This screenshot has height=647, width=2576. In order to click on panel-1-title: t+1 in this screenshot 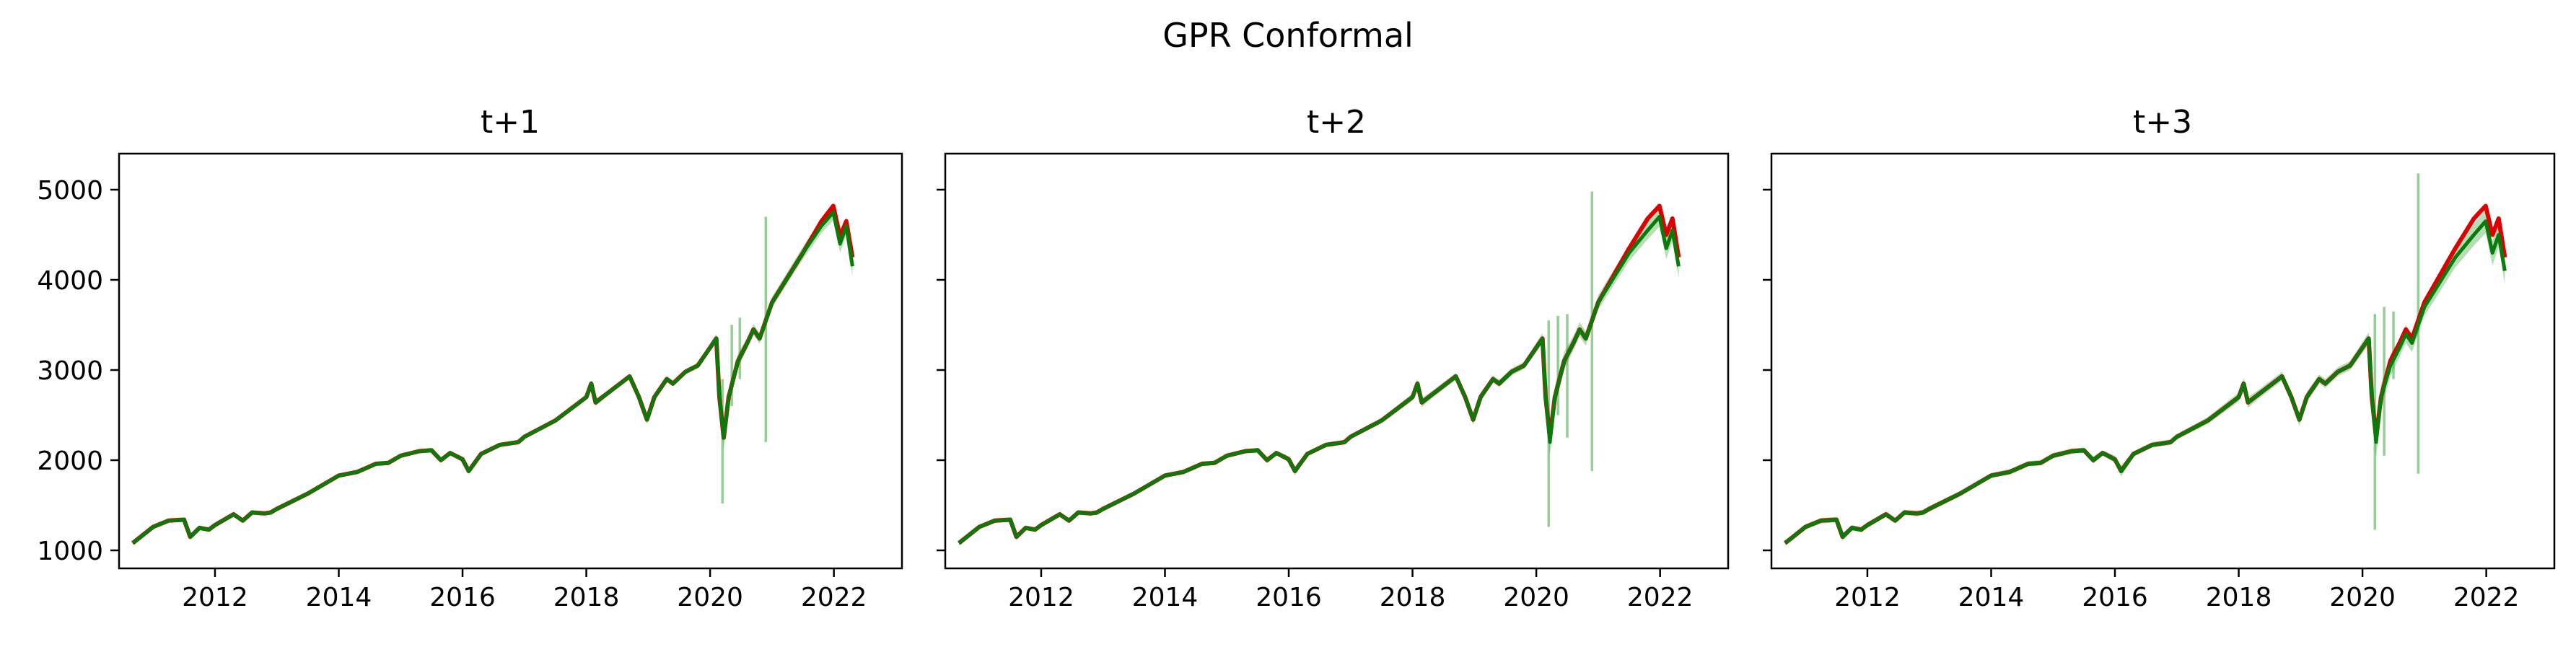, I will do `click(510, 123)`.